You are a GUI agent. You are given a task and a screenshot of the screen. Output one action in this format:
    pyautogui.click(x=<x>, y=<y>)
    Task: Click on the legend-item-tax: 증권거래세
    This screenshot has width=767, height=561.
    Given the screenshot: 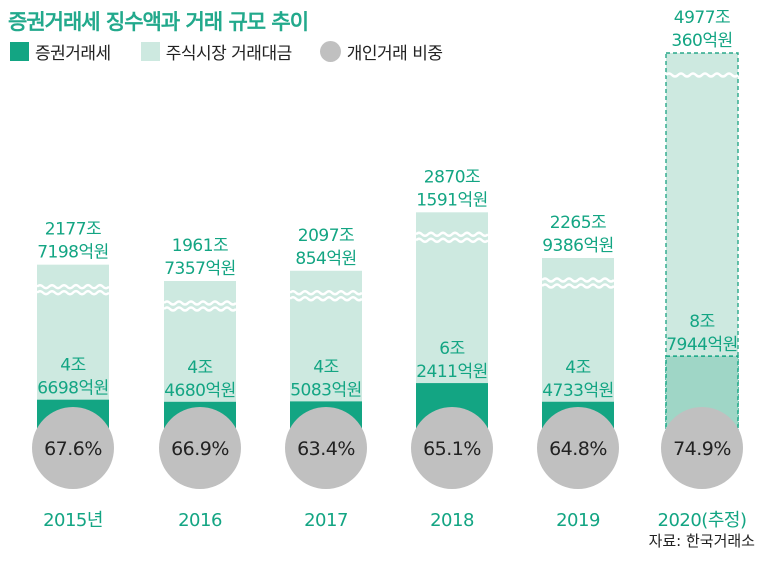 What is the action you would take?
    pyautogui.click(x=60, y=51)
    